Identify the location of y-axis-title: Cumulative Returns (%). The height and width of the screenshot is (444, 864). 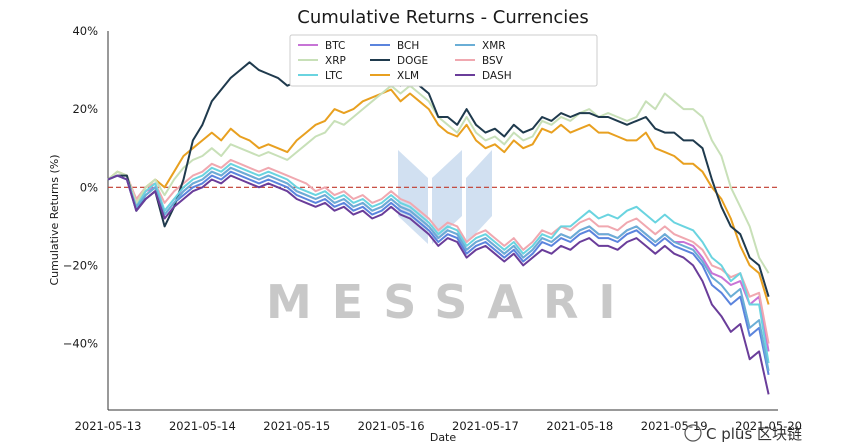
(54, 219).